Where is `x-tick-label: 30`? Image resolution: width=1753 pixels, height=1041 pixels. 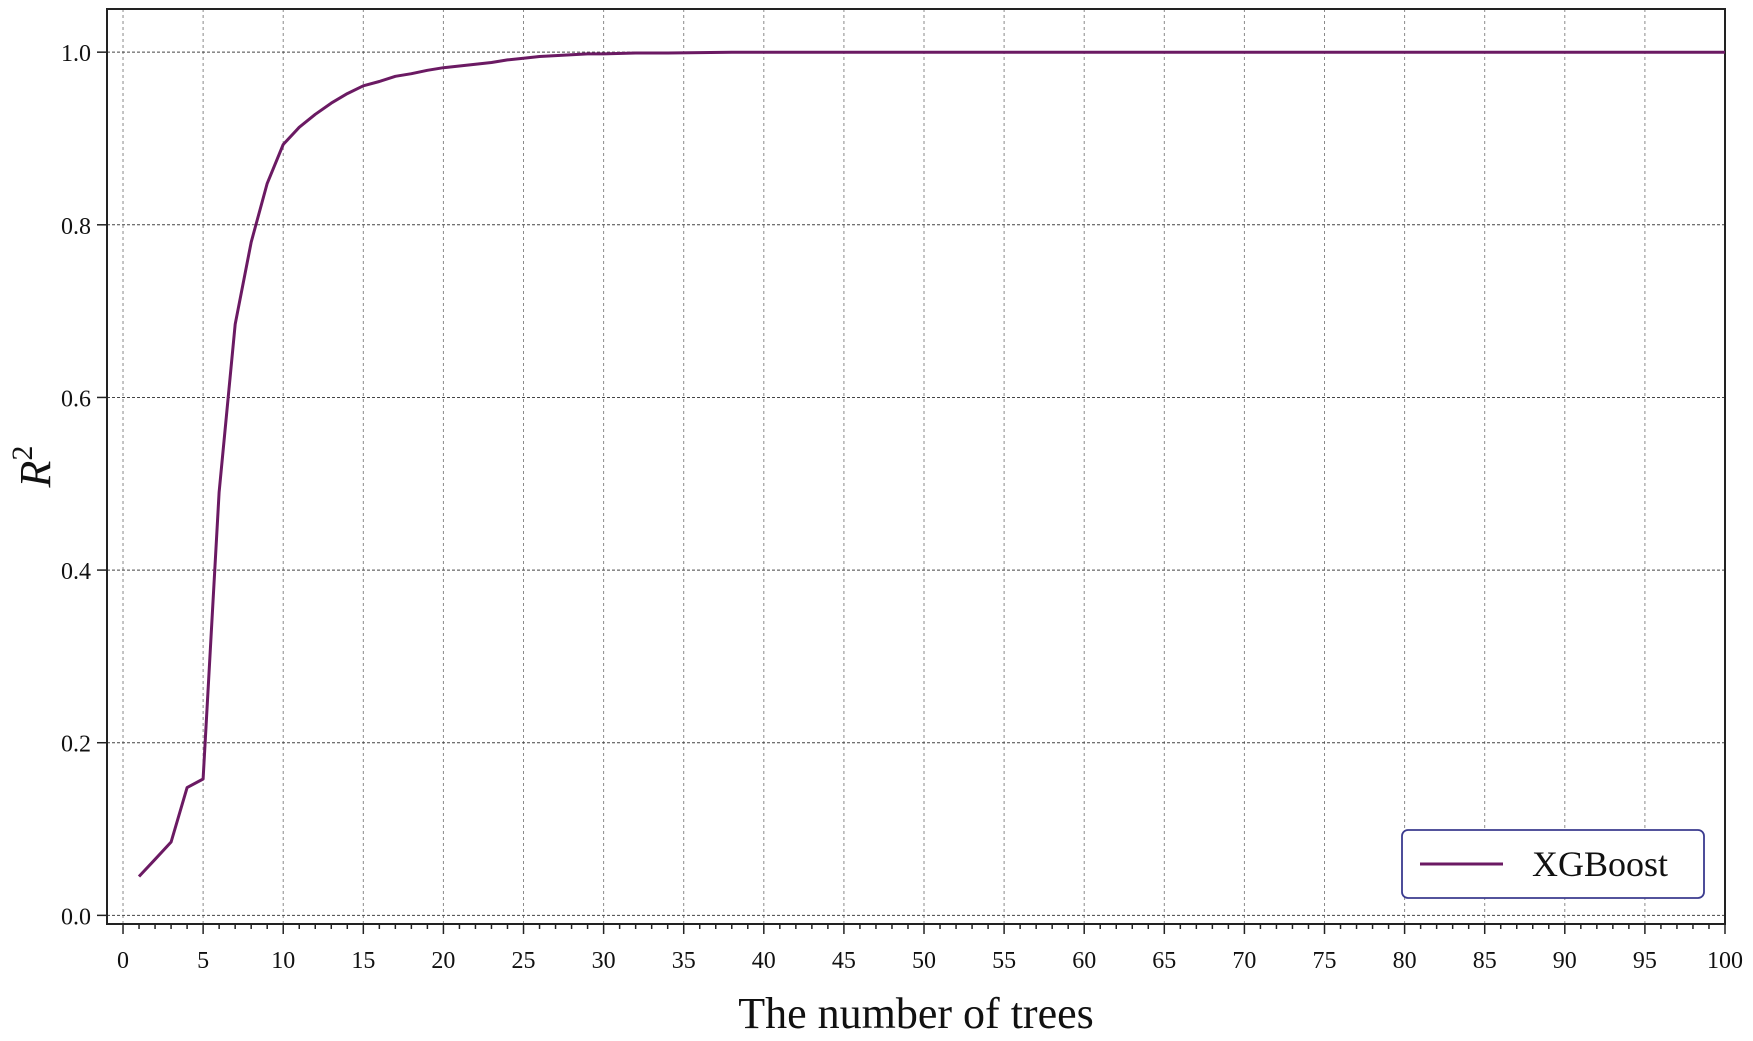 x-tick-label: 30 is located at coordinates (604, 961).